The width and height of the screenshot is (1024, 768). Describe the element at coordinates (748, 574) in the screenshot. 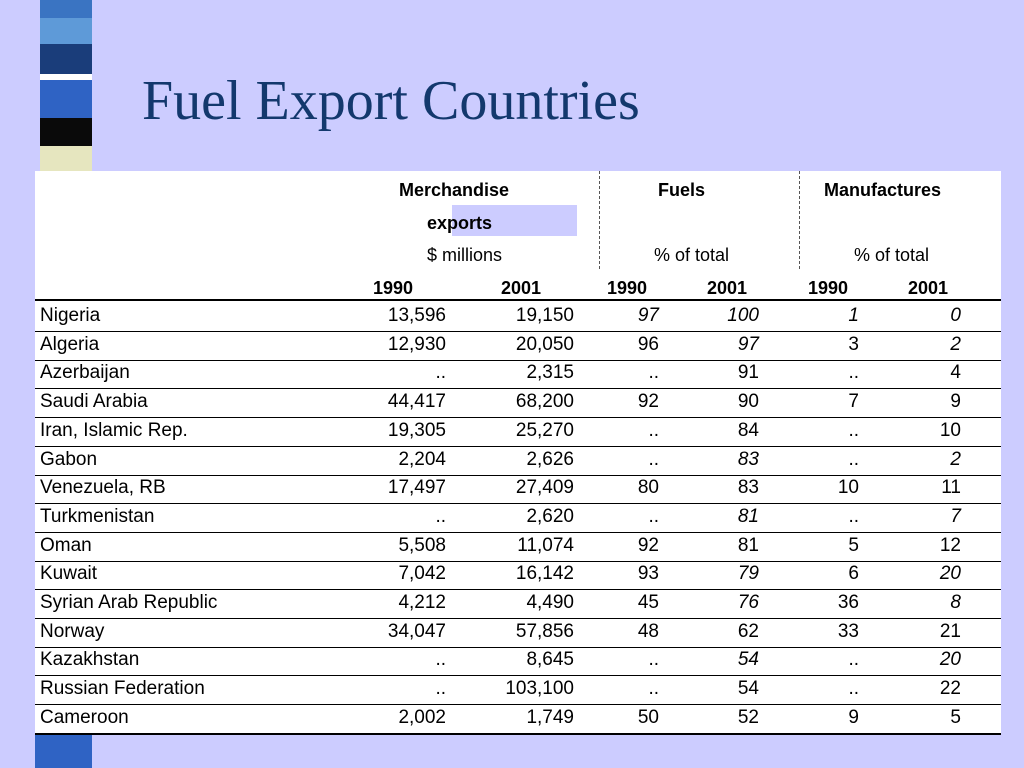

I see `fuels-2001-cell: 79` at that location.